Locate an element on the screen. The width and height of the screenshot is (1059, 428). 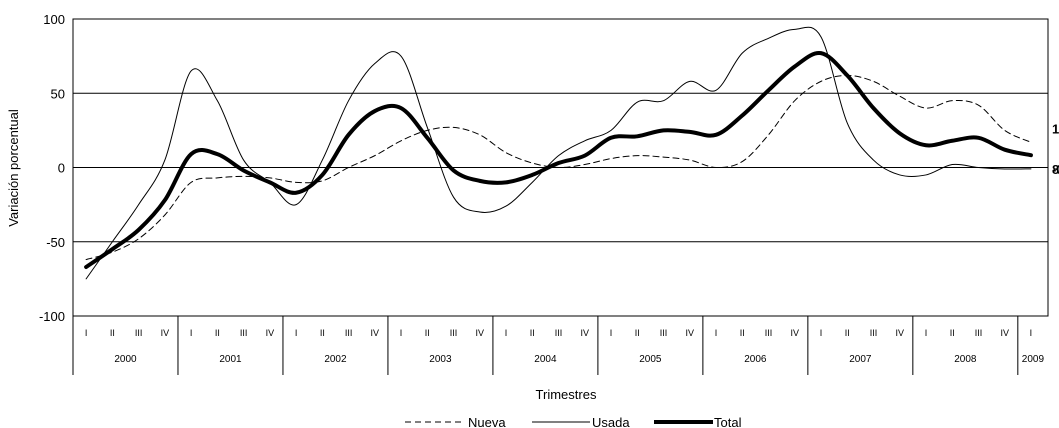
y-tick-label: -50 is located at coordinates (55, 242).